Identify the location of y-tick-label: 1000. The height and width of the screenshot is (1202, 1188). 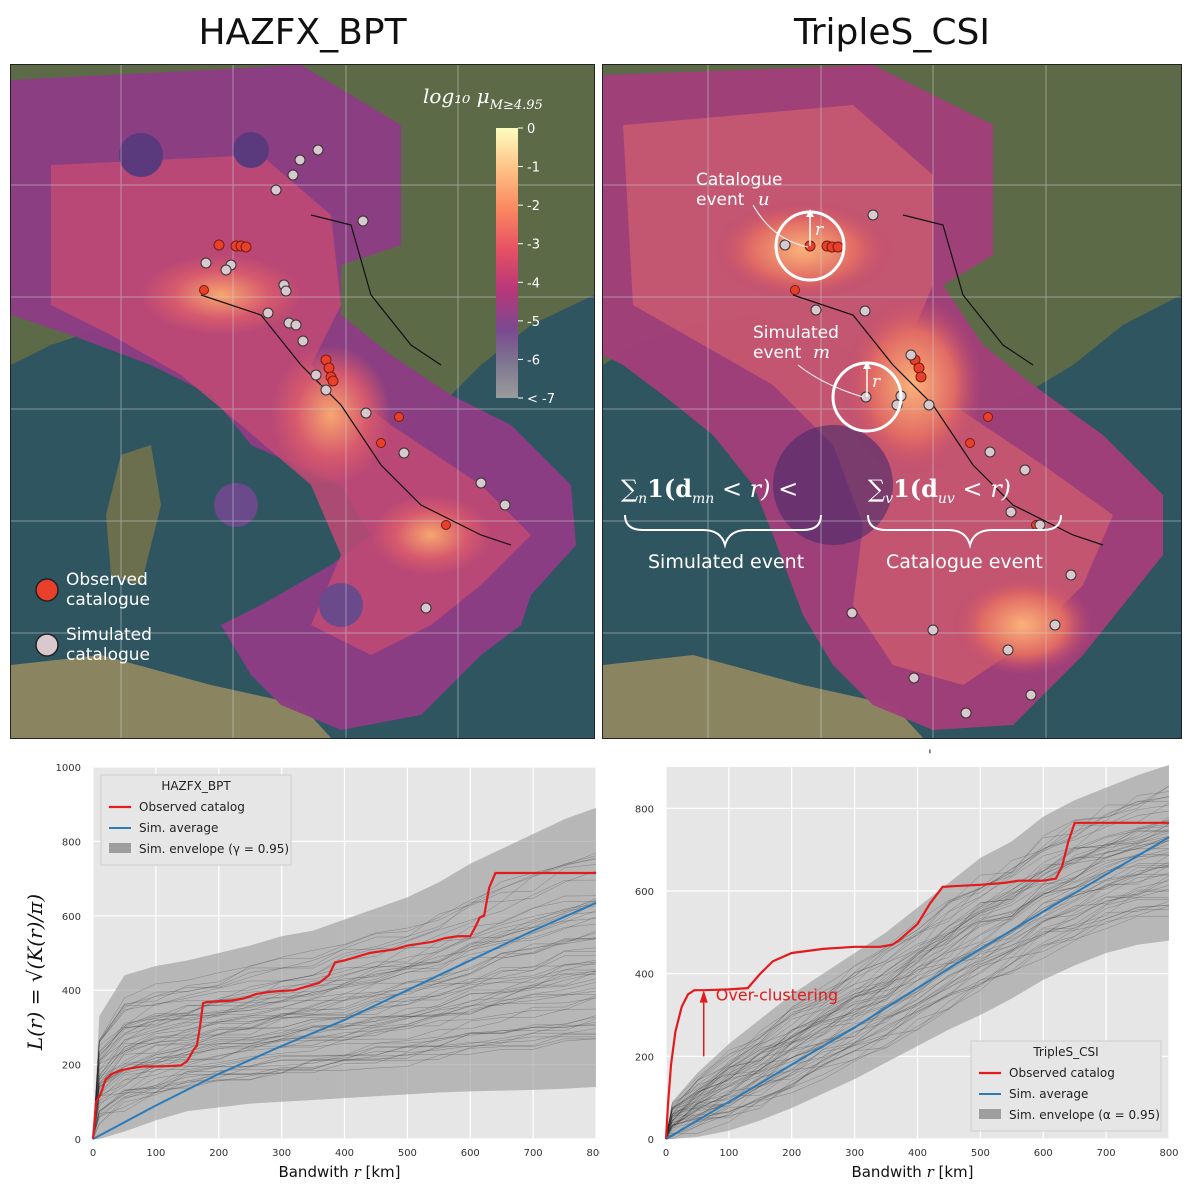
(68, 768).